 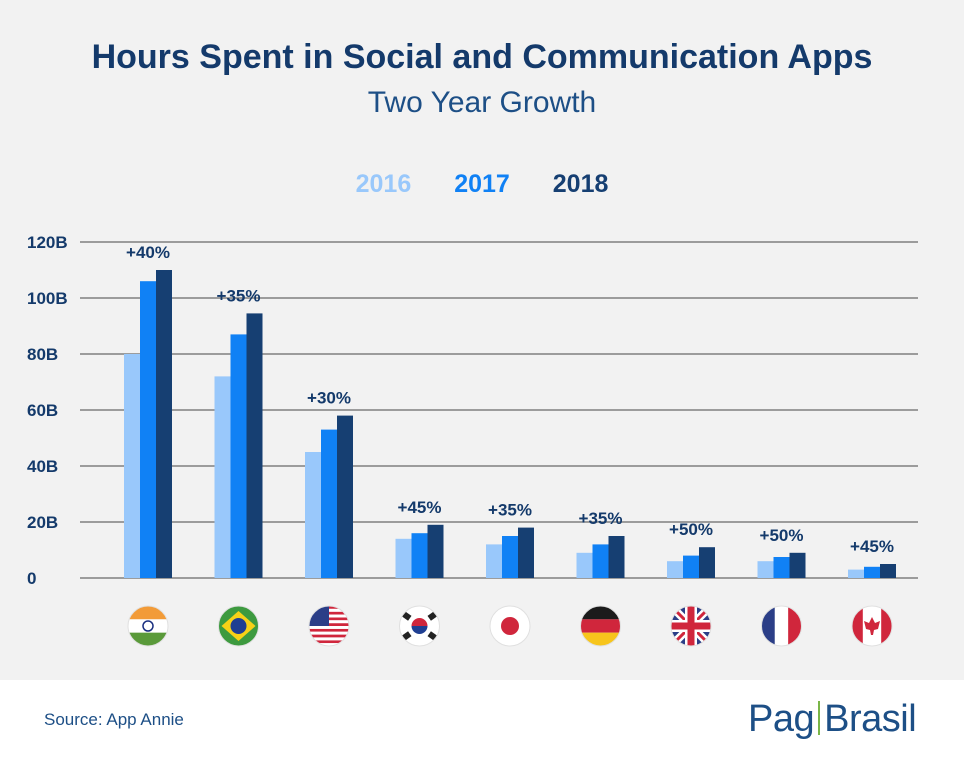 What do you see at coordinates (691, 626) in the screenshot?
I see `uk-flag-icon` at bounding box center [691, 626].